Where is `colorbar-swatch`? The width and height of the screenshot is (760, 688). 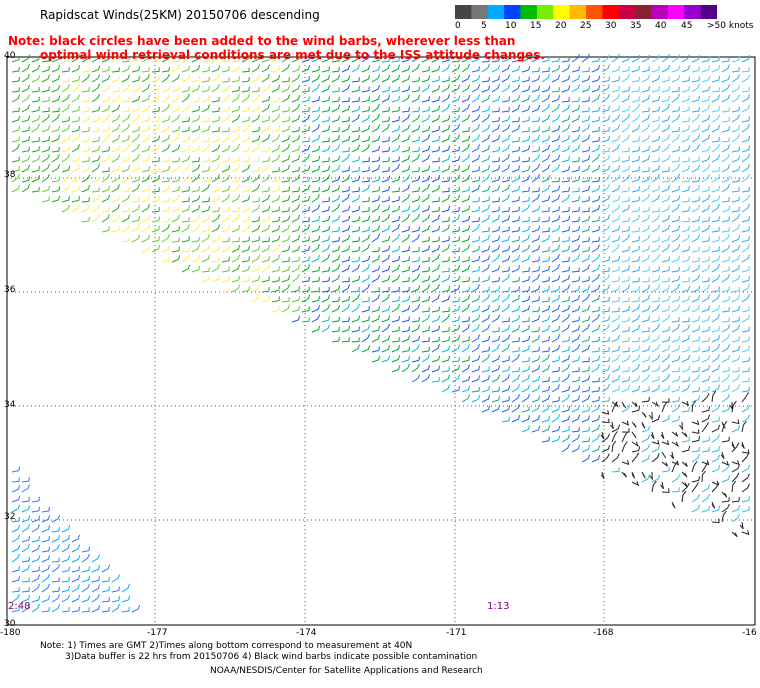
colorbar-swatch is located at coordinates (676, 12).